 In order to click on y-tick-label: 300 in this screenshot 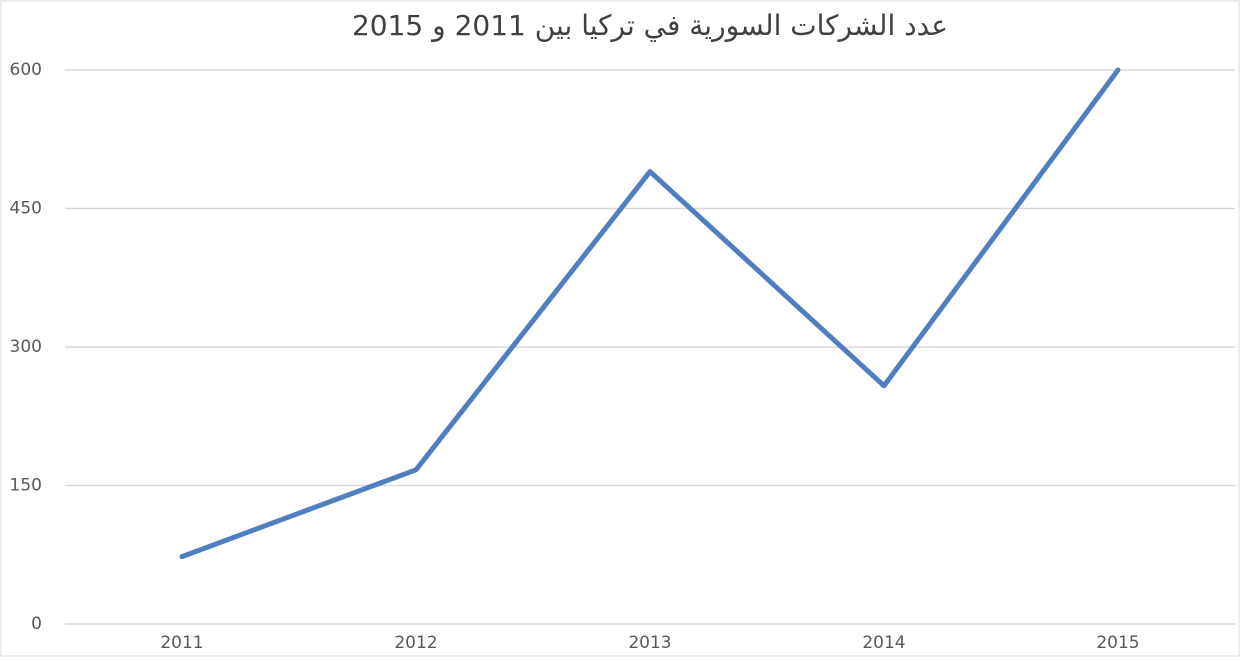, I will do `click(26, 347)`.